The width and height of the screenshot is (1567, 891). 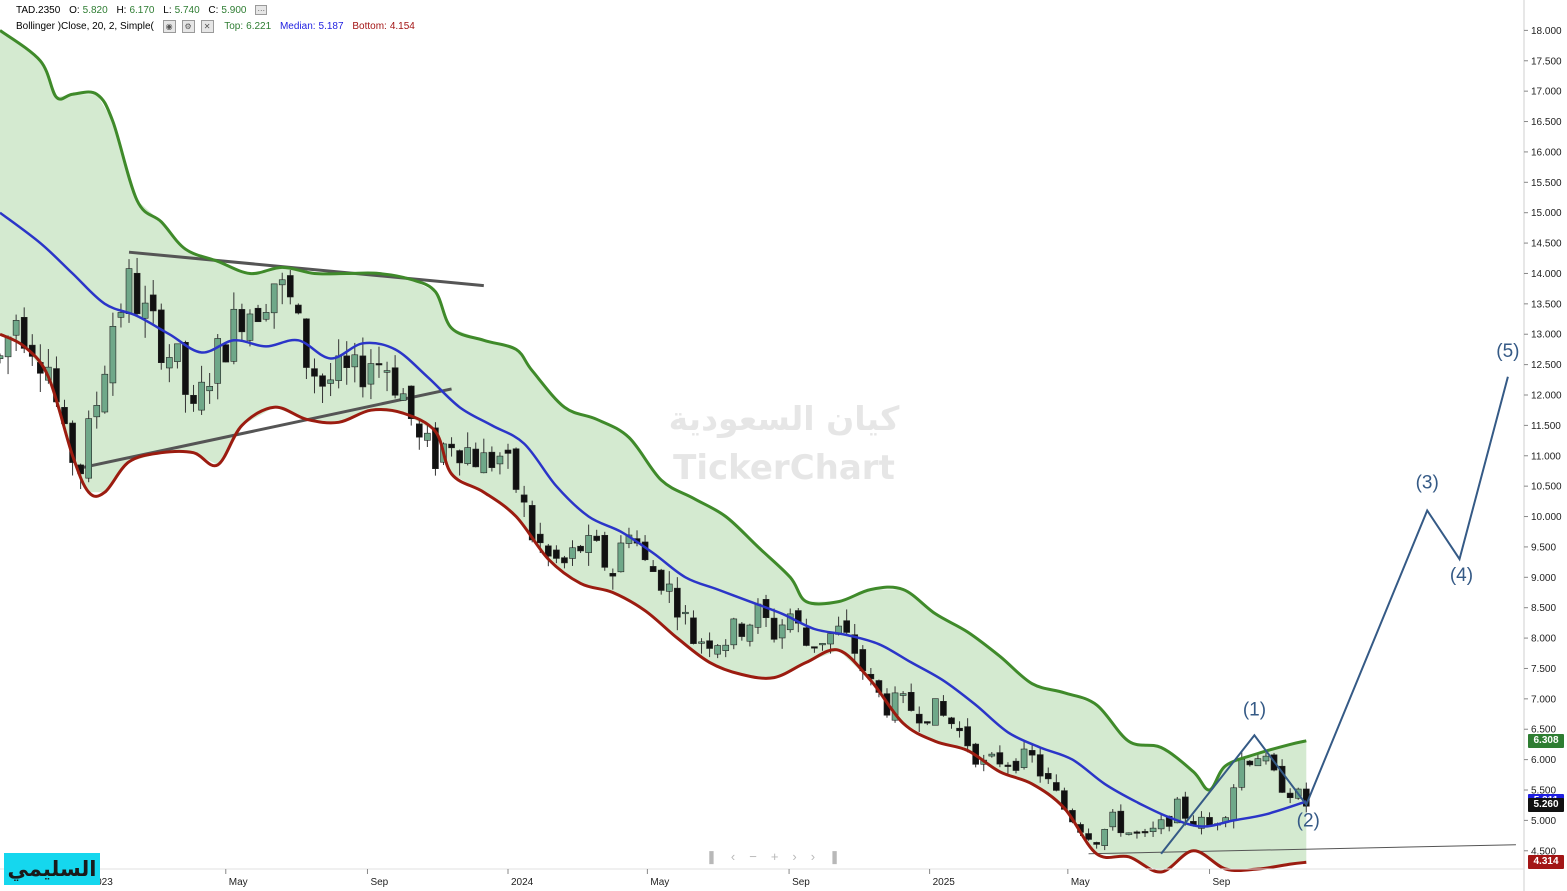 What do you see at coordinates (1308, 821) in the screenshot?
I see `wave-label: (2)` at bounding box center [1308, 821].